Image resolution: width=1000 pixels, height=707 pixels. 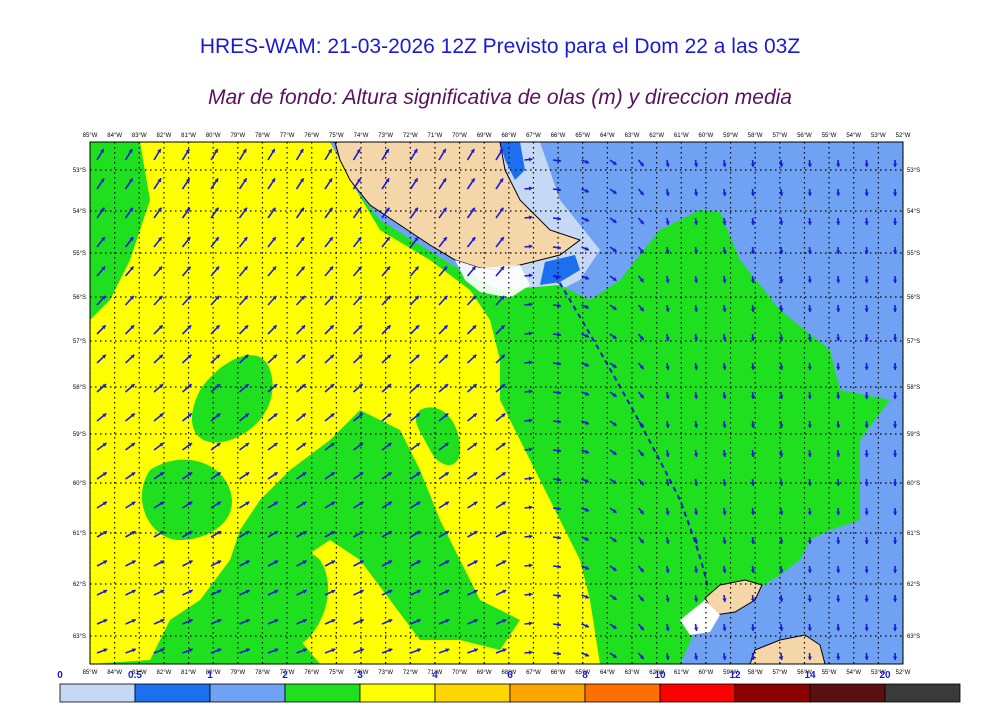 What do you see at coordinates (459, 673) in the screenshot?
I see `lon-label: 70°W` at bounding box center [459, 673].